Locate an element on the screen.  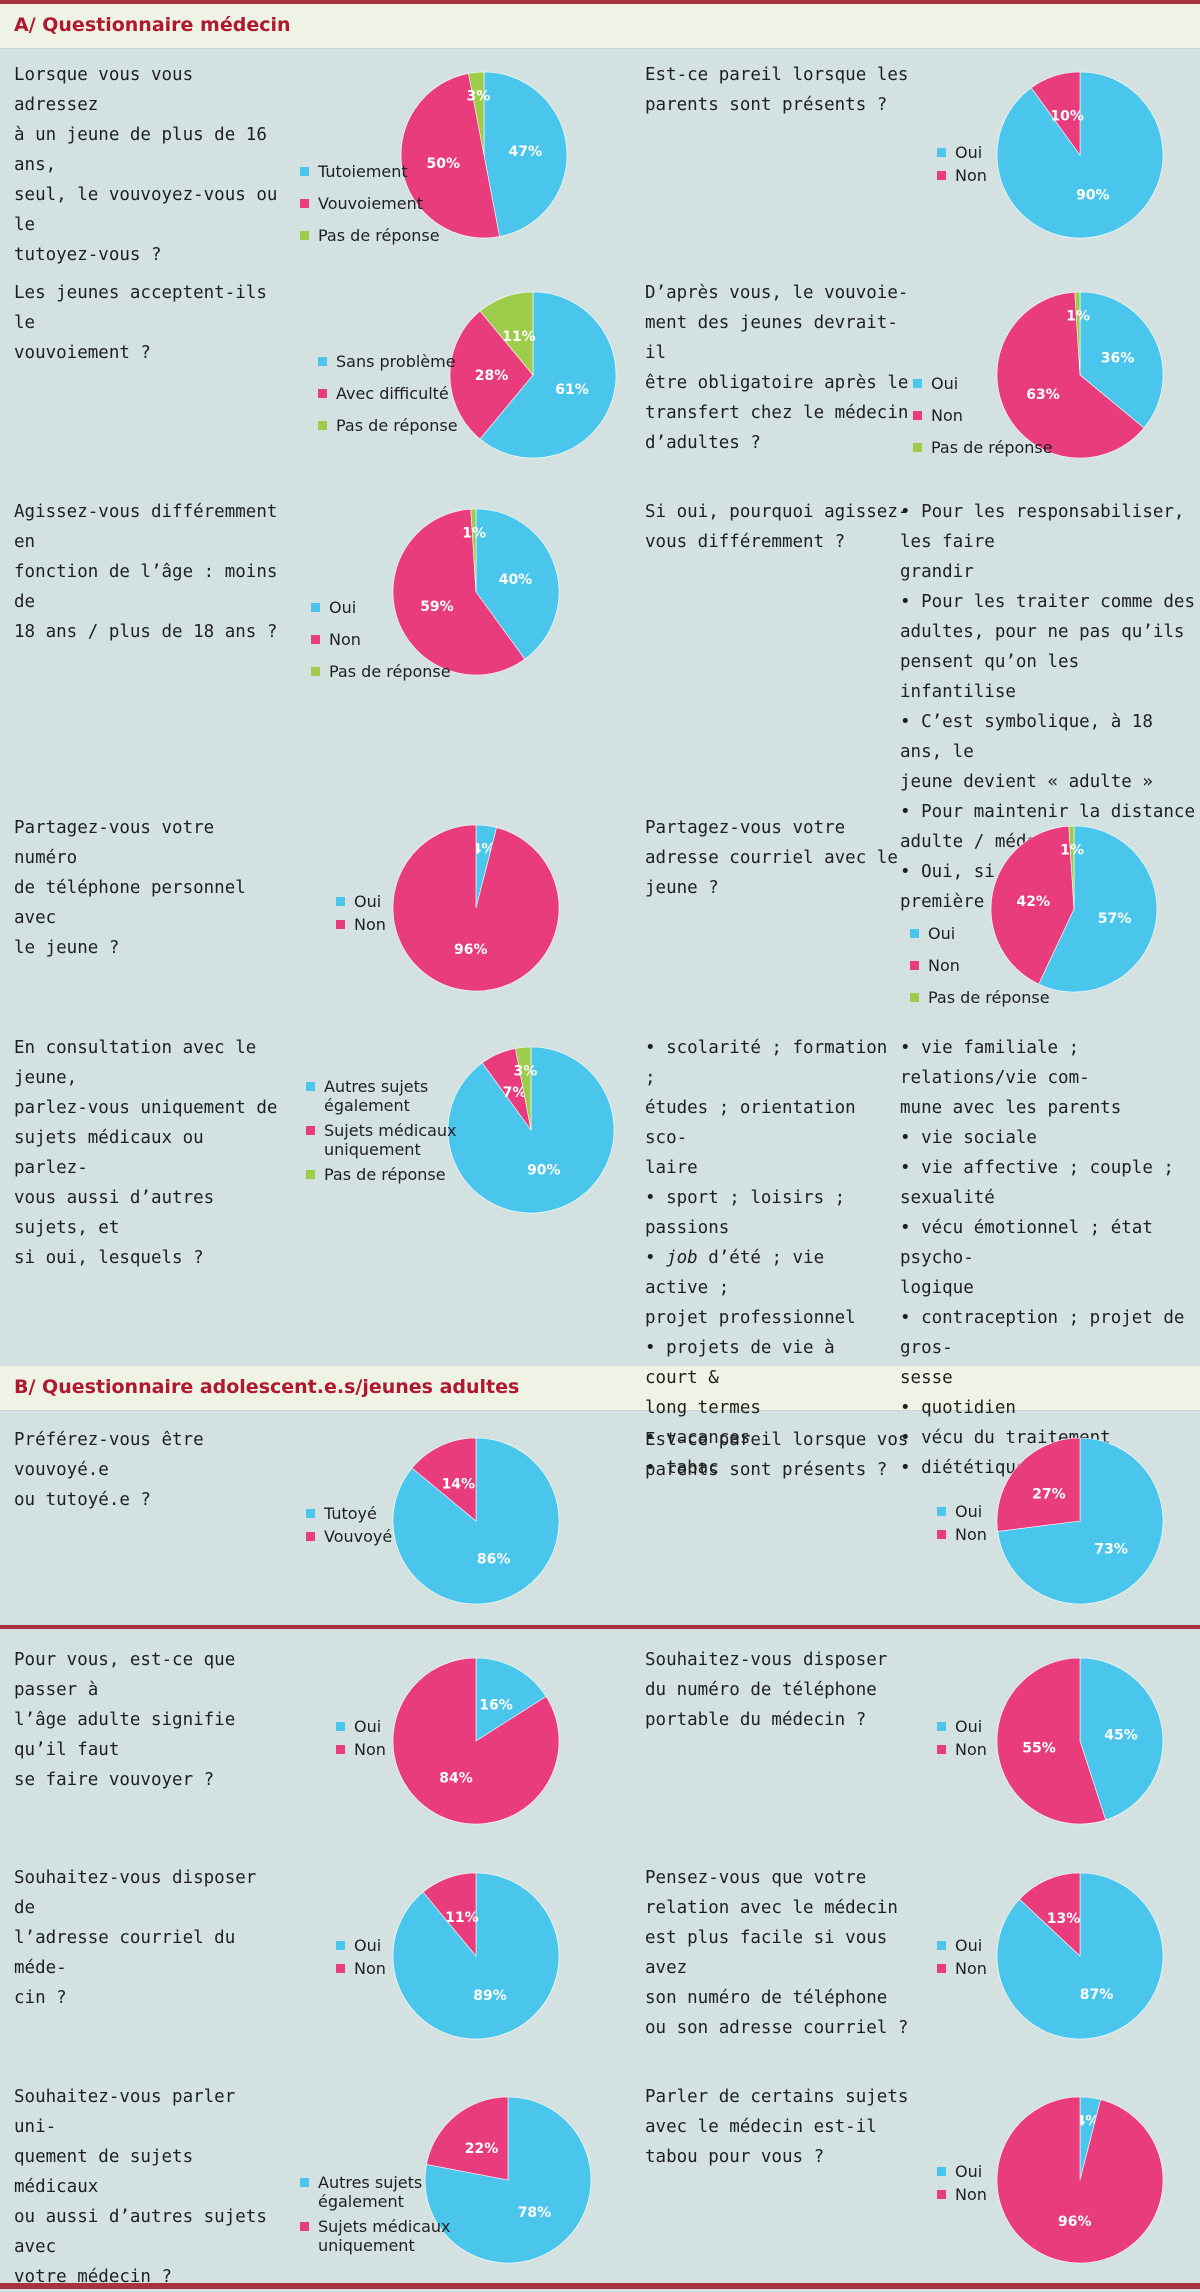
slice-value-label: 59% is located at coordinates (437, 607).